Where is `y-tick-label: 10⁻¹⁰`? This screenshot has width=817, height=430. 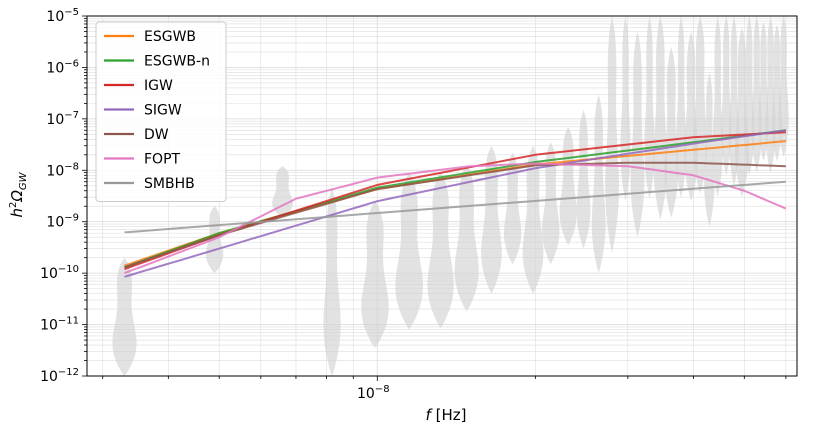 y-tick-label: 10⁻¹⁰ is located at coordinates (59, 273).